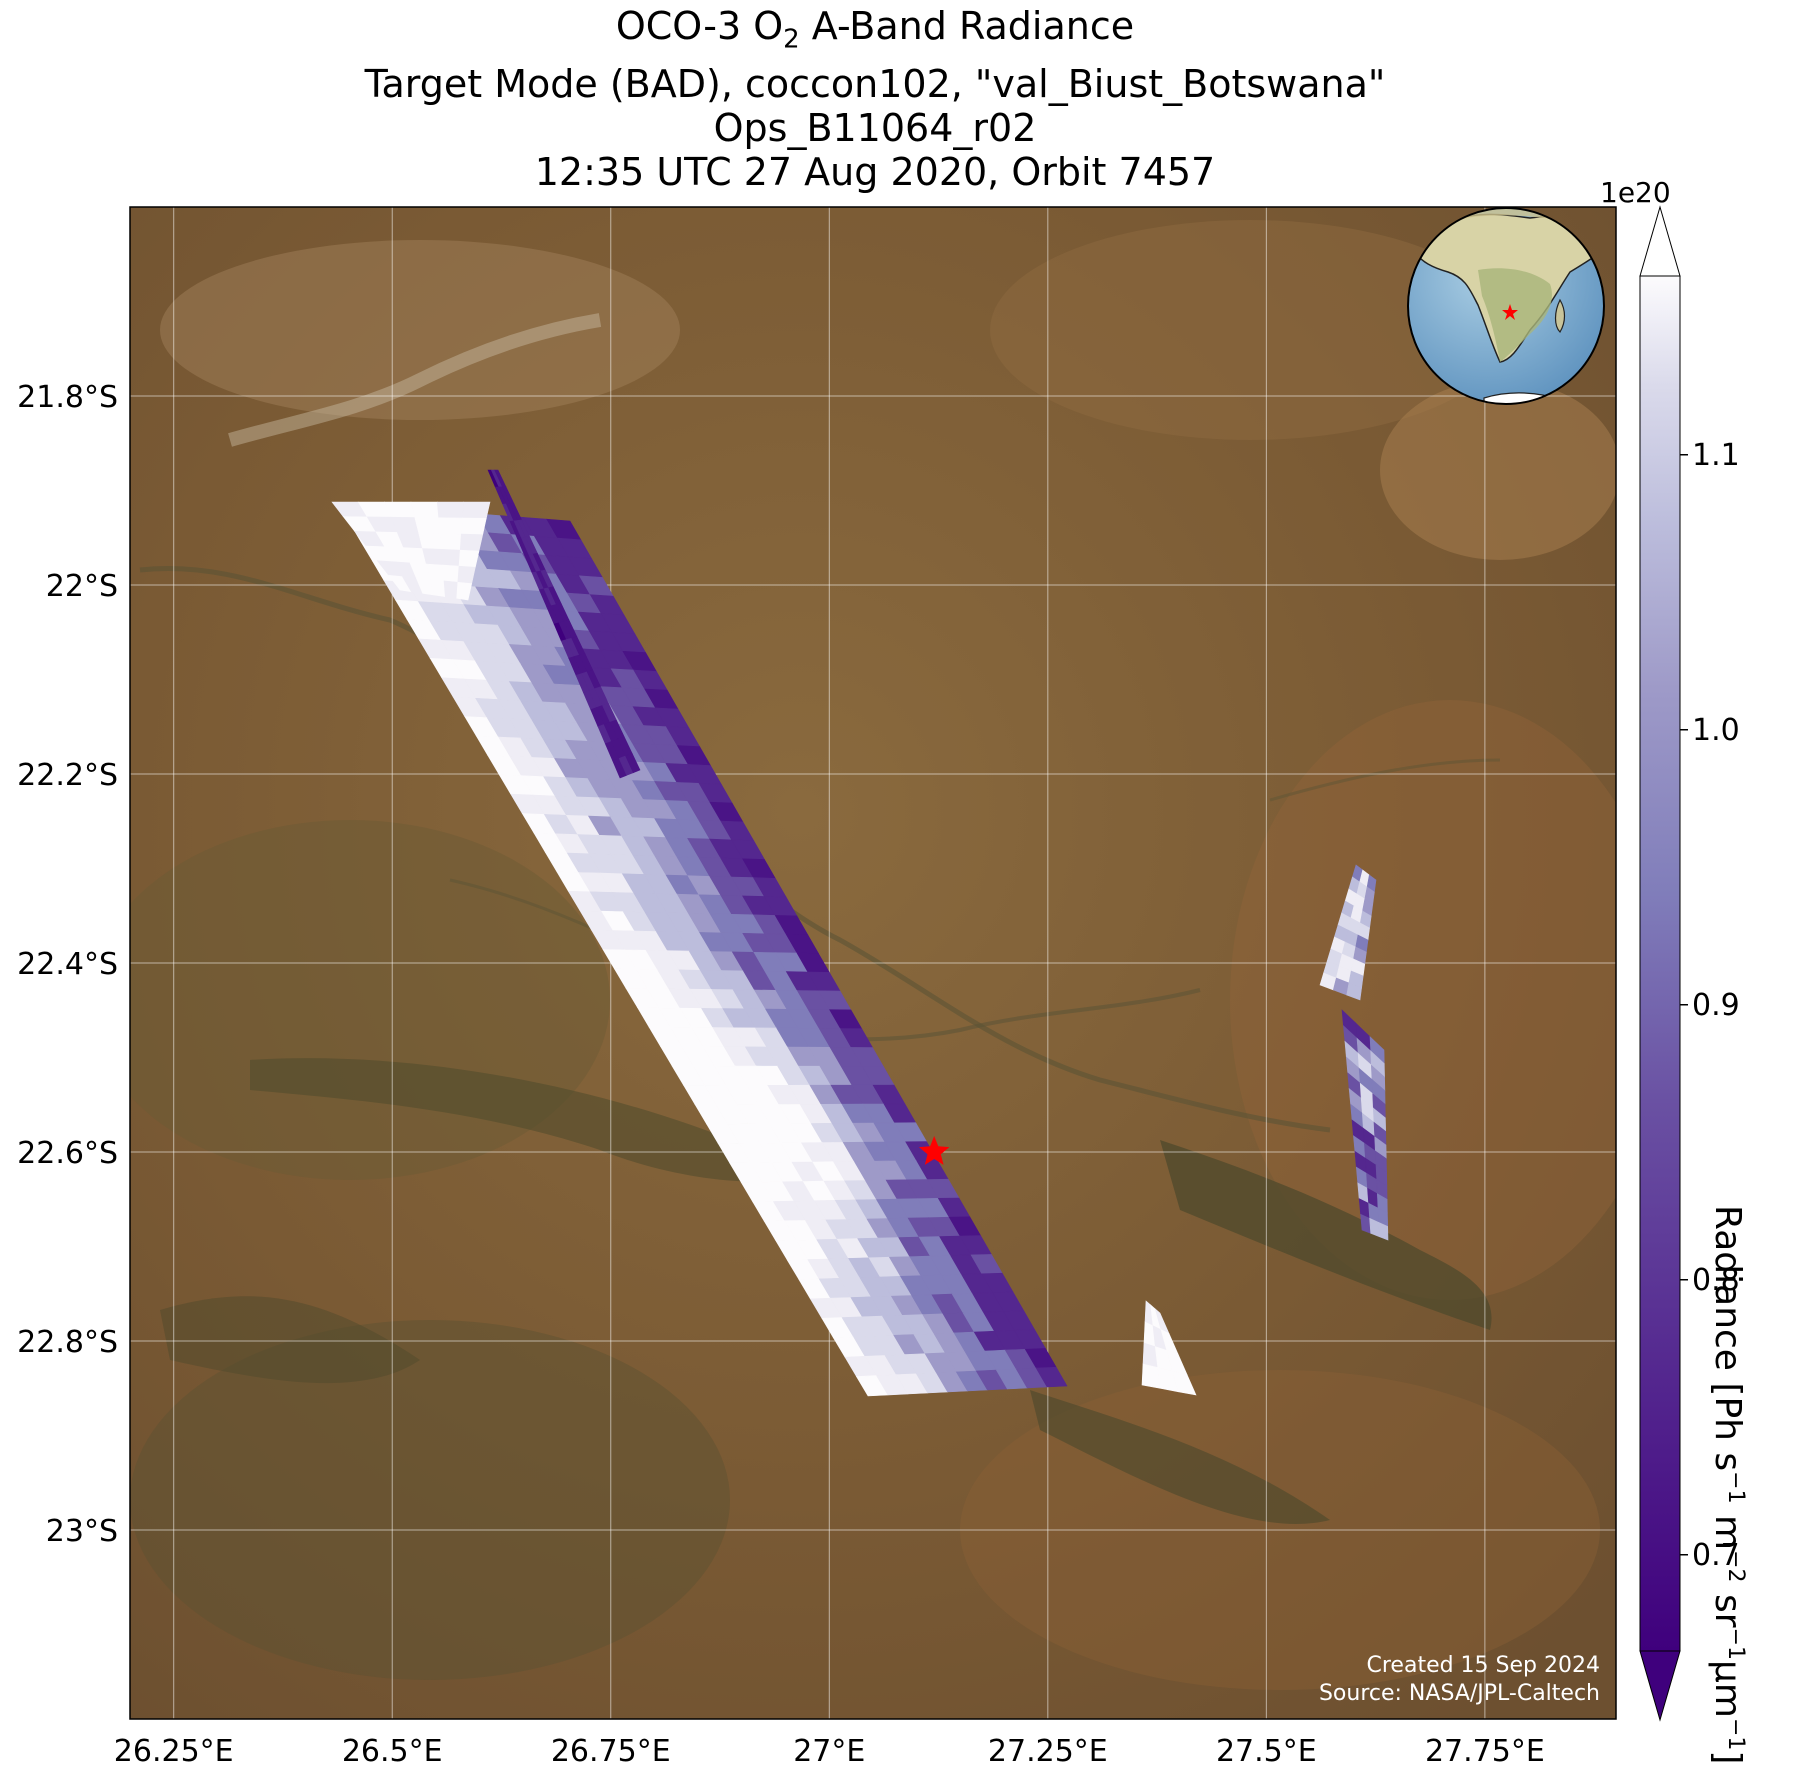 This screenshot has height=1768, width=1796. I want to click on lon-tick-label: 26.75°E, so click(611, 1751).